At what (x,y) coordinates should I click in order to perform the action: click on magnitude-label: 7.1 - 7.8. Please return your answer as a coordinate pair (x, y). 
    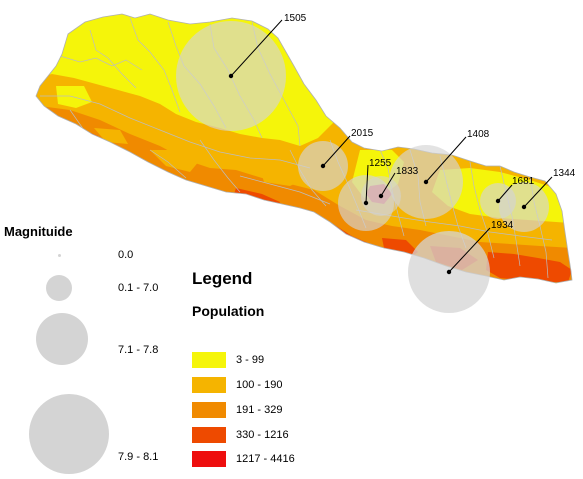
    Looking at the image, I should click on (138, 350).